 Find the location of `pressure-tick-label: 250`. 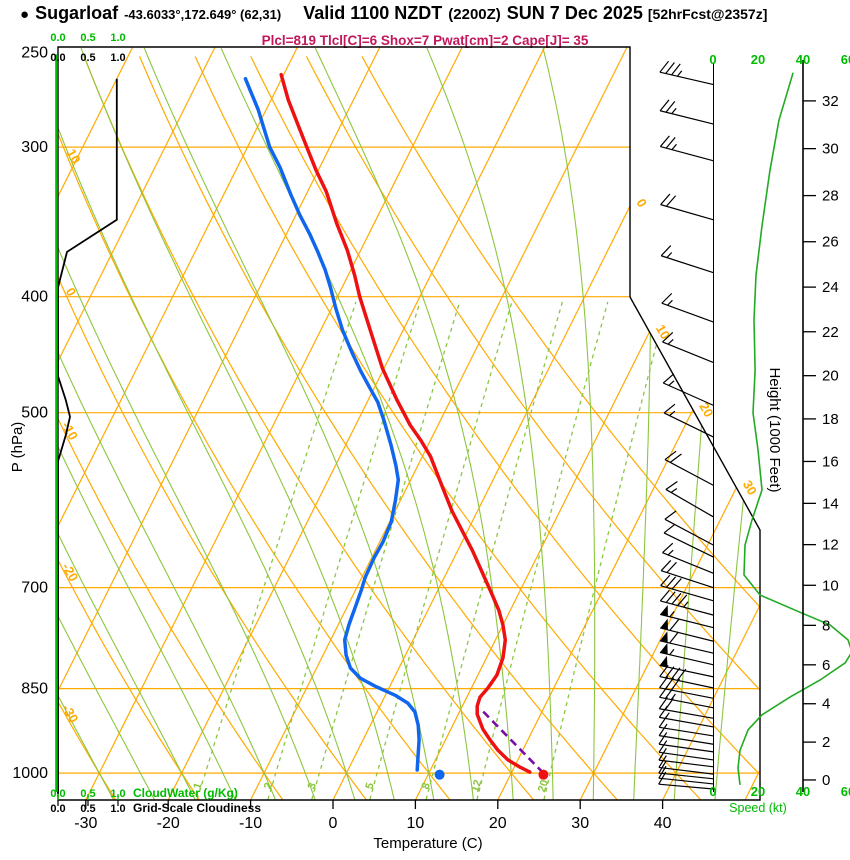

pressure-tick-label: 250 is located at coordinates (34, 52).